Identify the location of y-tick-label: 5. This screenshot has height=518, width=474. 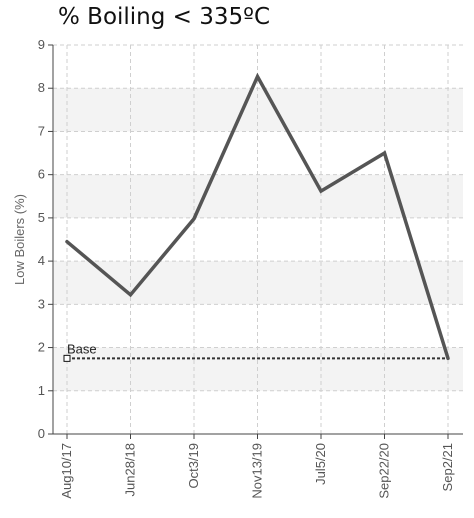
(41, 217).